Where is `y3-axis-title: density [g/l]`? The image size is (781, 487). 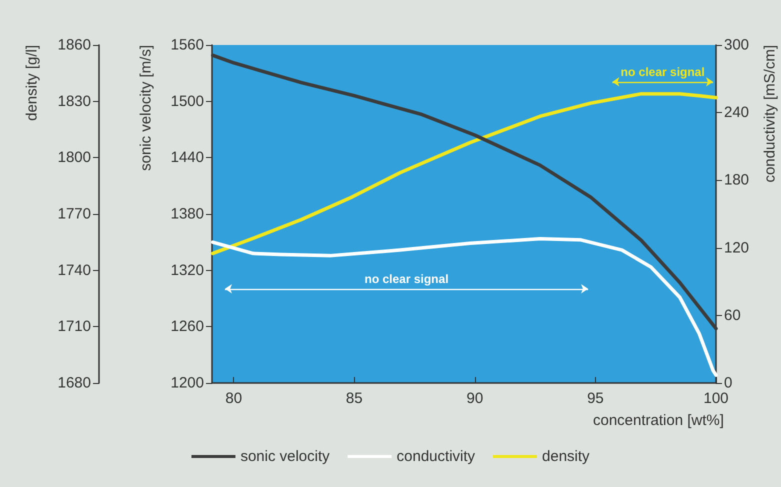
y3-axis-title: density [g/l] is located at coordinates (32, 83).